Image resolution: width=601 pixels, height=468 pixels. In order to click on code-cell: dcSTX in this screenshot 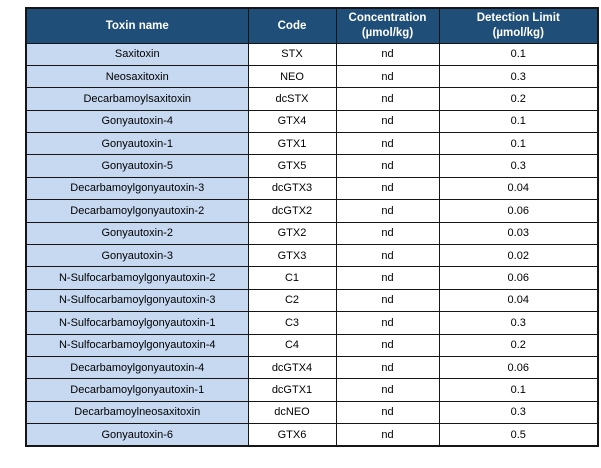, I will do `click(292, 99)`.